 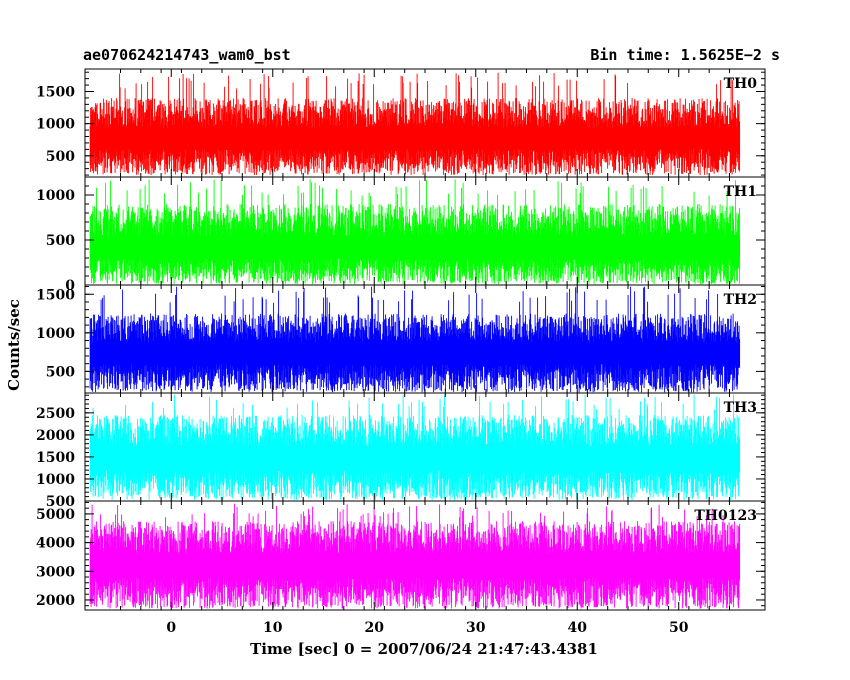 What do you see at coordinates (273, 628) in the screenshot?
I see `x-tick-label: 10` at bounding box center [273, 628].